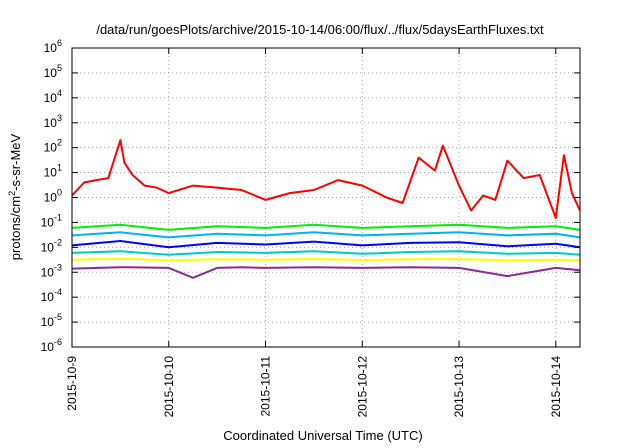 The width and height of the screenshot is (640, 448). What do you see at coordinates (53, 196) in the screenshot?
I see `y-tick-label: 10⁰` at bounding box center [53, 196].